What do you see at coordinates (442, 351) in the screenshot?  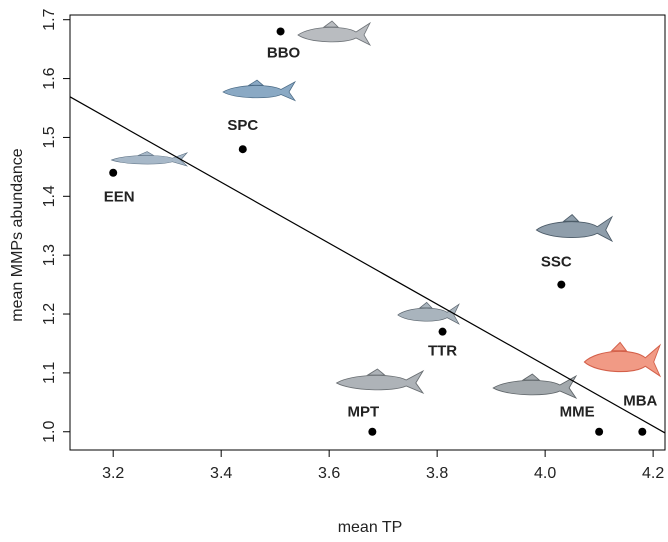 I see `point-label: TTR` at bounding box center [442, 351].